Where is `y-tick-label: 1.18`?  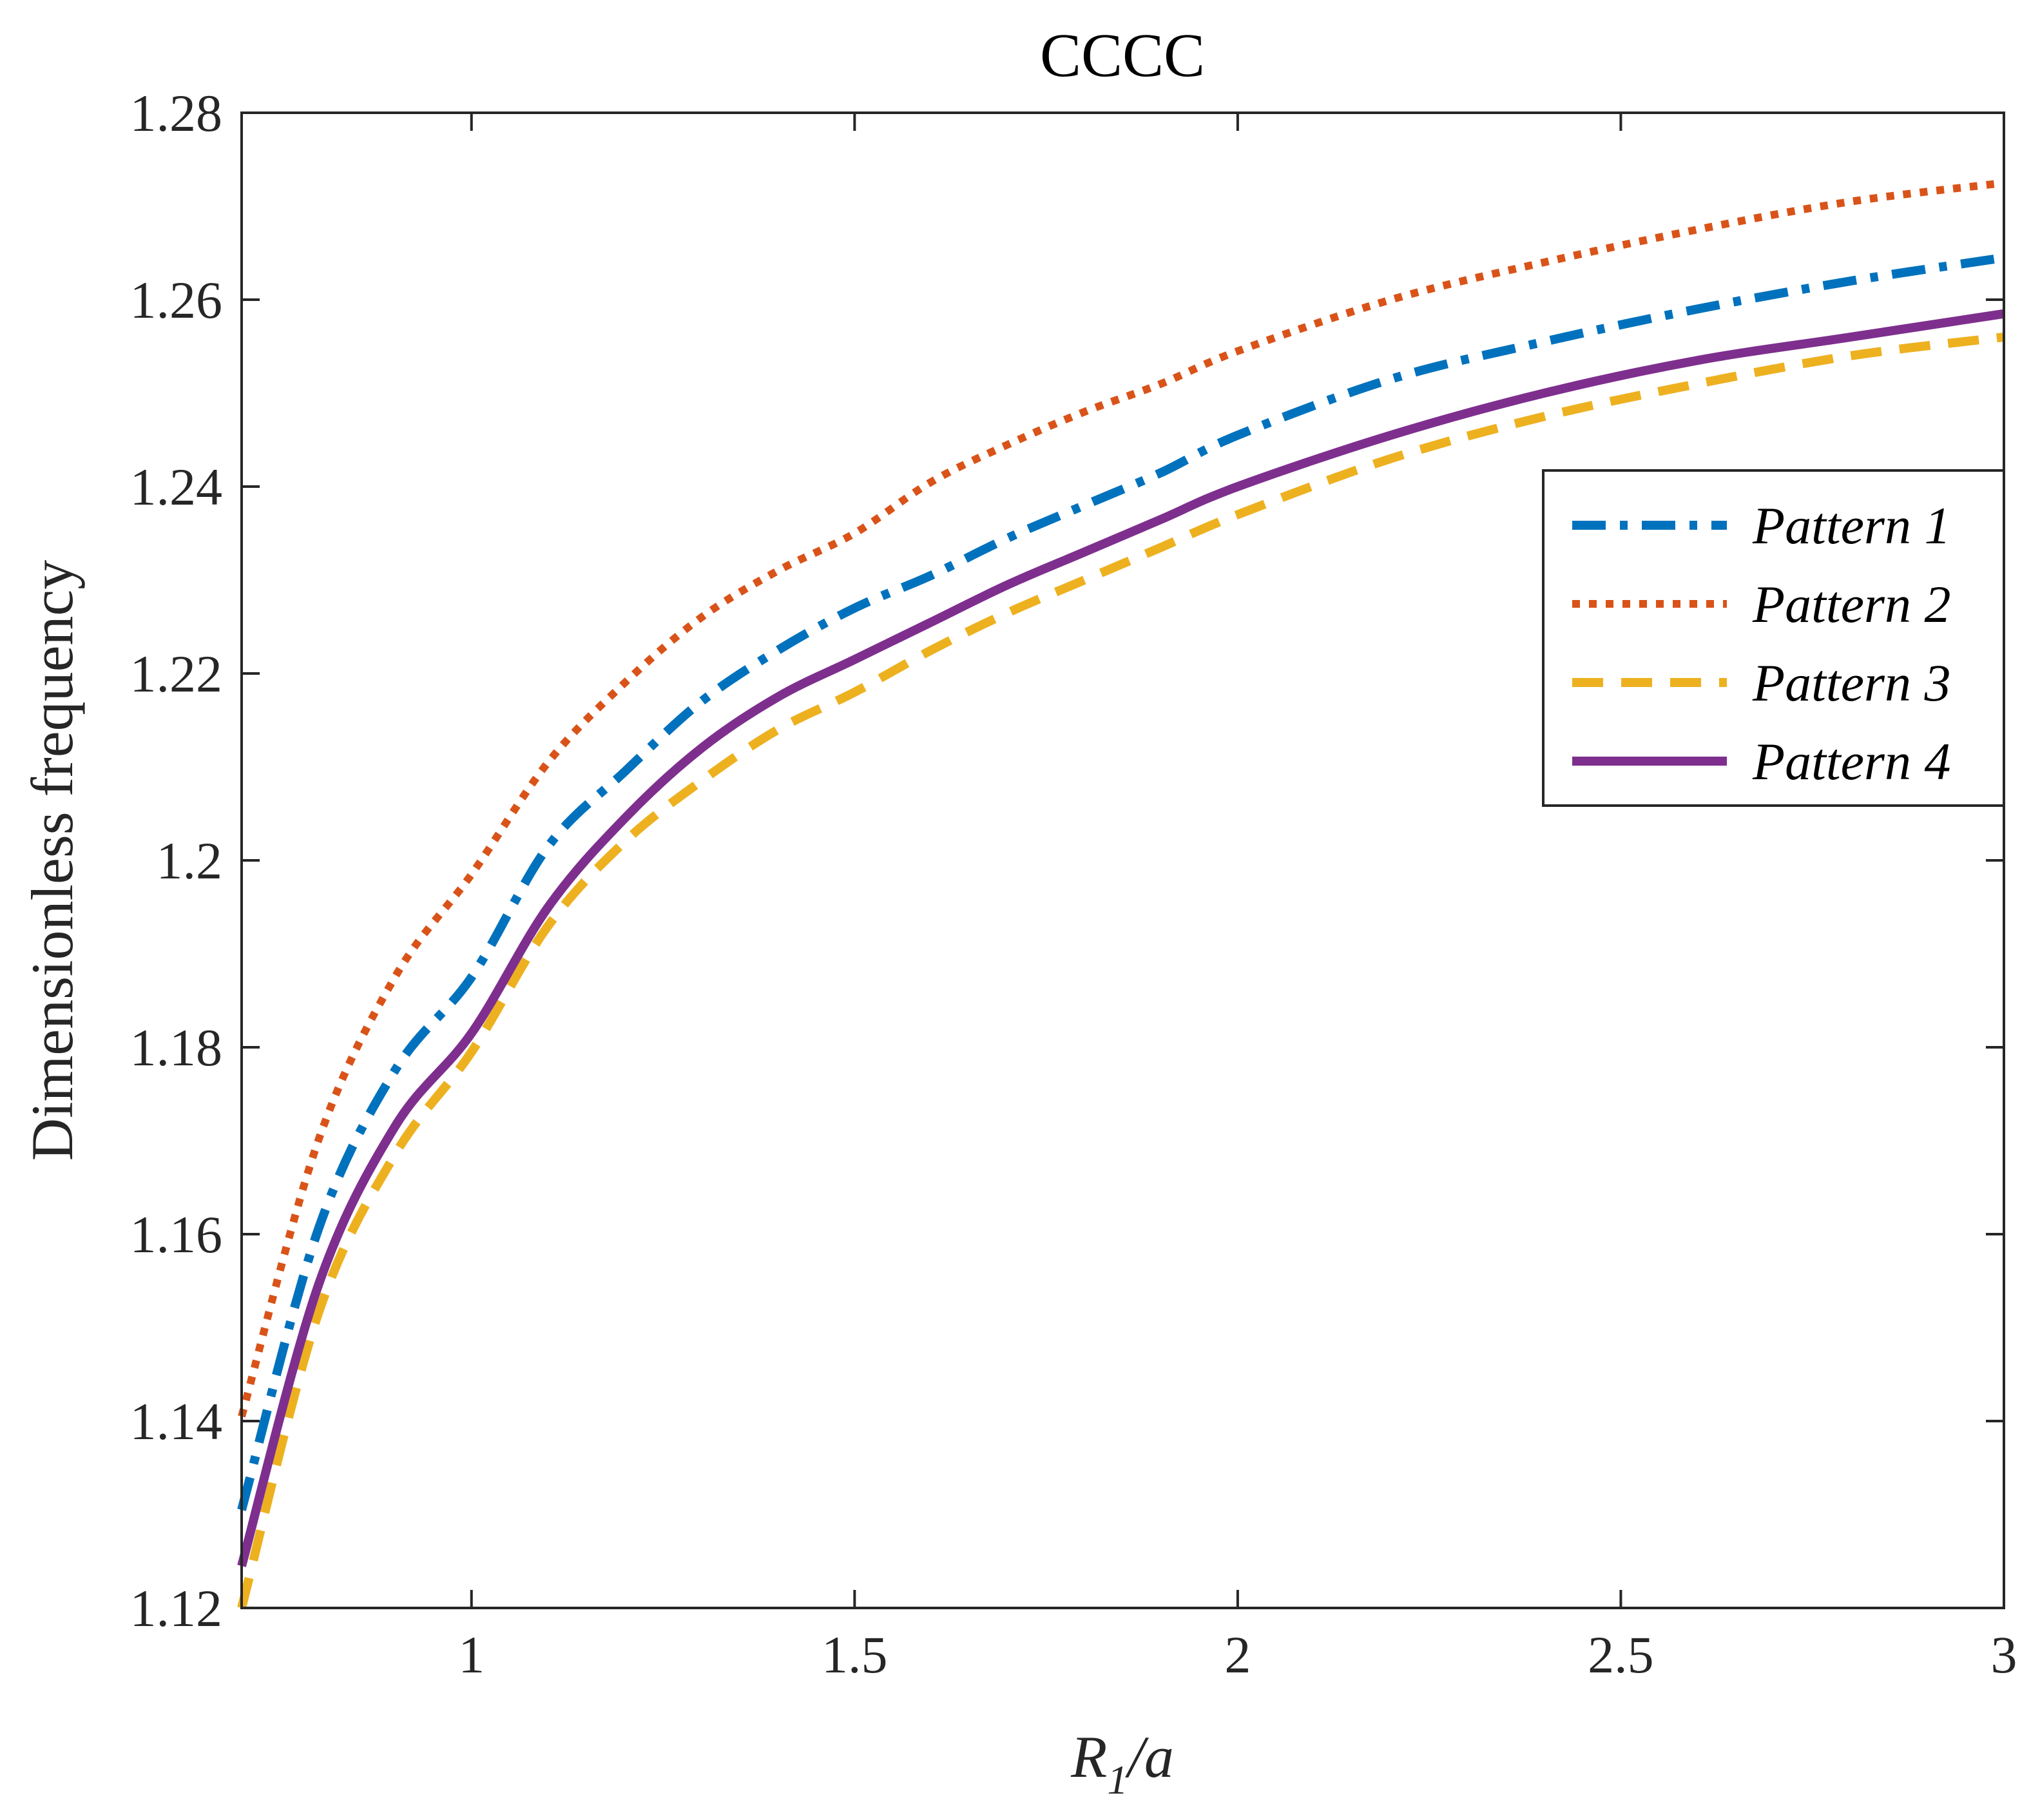 y-tick-label: 1.18 is located at coordinates (176, 1047).